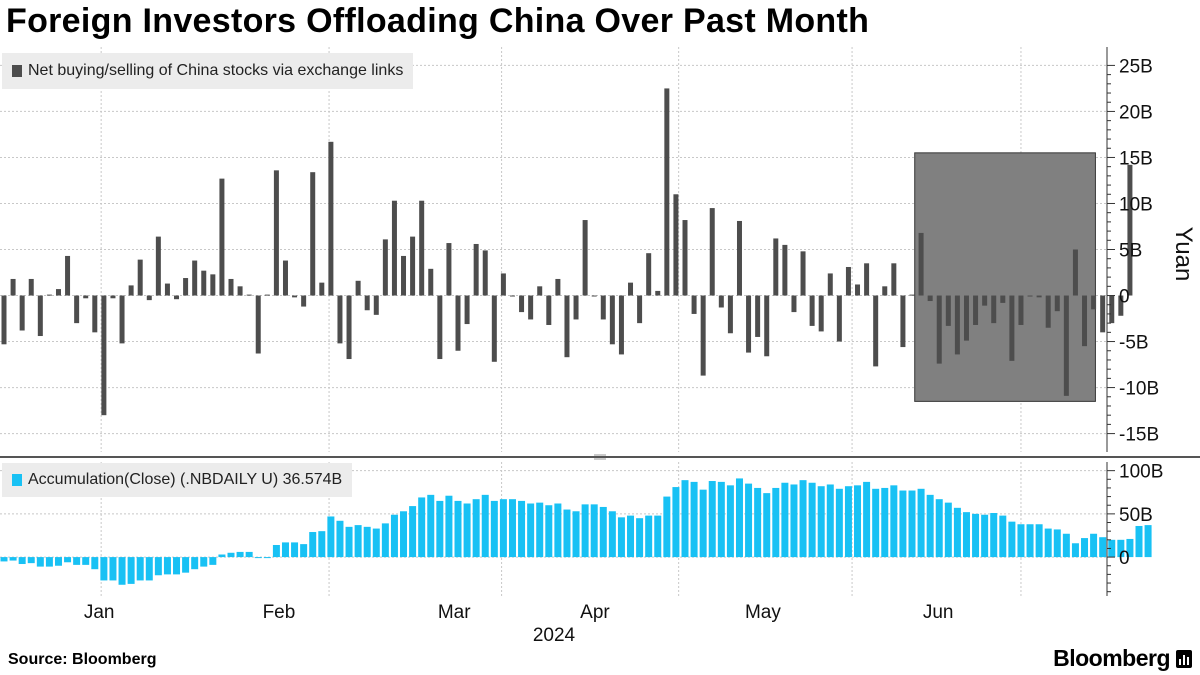 This screenshot has height=675, width=1200. I want to click on y-tick-label-top: 10B, so click(1136, 204).